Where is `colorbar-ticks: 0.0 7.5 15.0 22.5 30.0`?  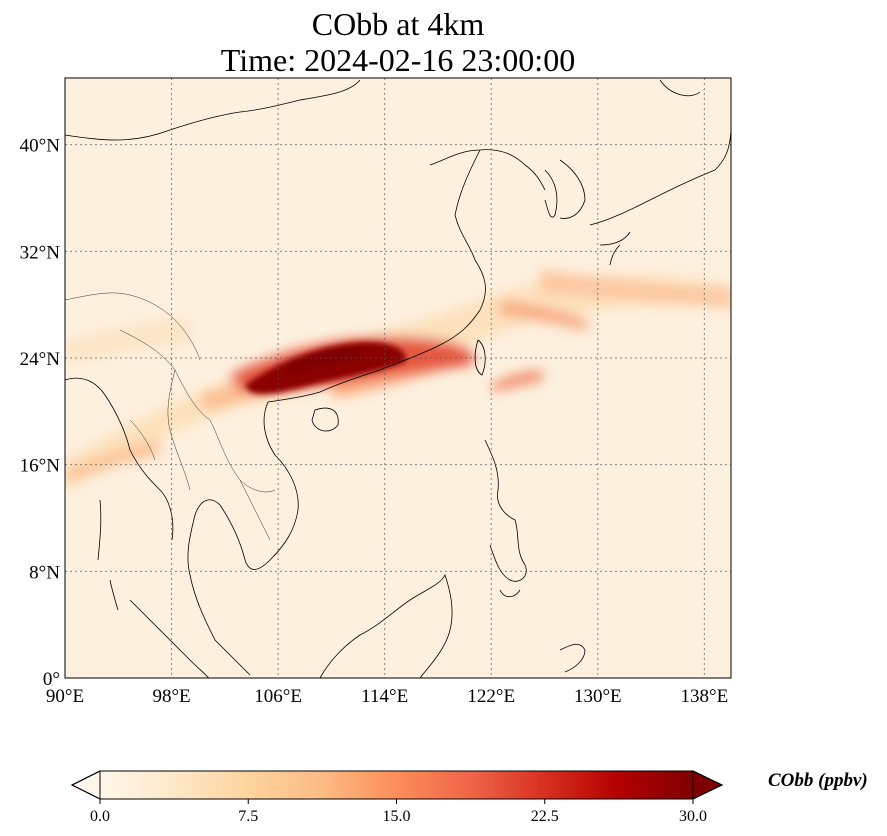 colorbar-ticks: 0.0 7.5 15.0 22.5 30.0 is located at coordinates (398, 812).